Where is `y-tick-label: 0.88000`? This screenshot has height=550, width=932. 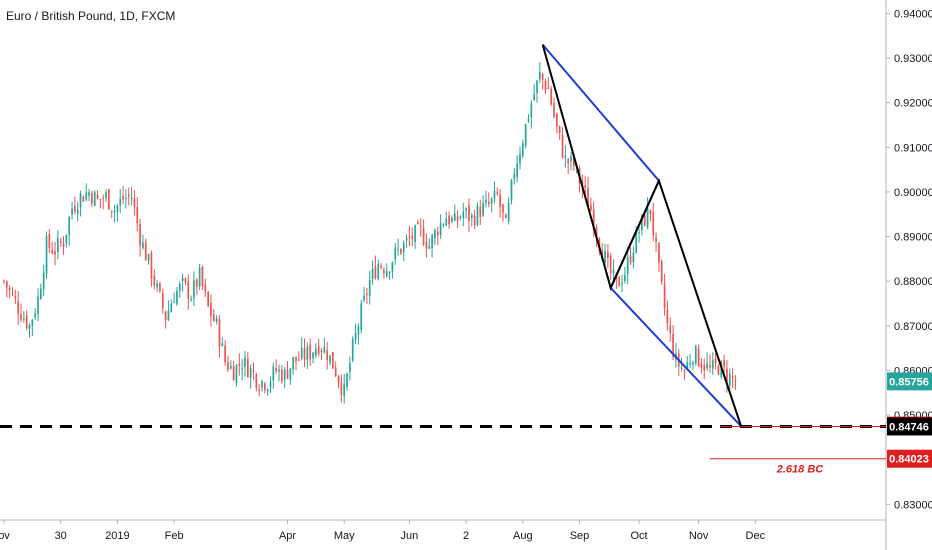 y-tick-label: 0.88000 is located at coordinates (913, 282).